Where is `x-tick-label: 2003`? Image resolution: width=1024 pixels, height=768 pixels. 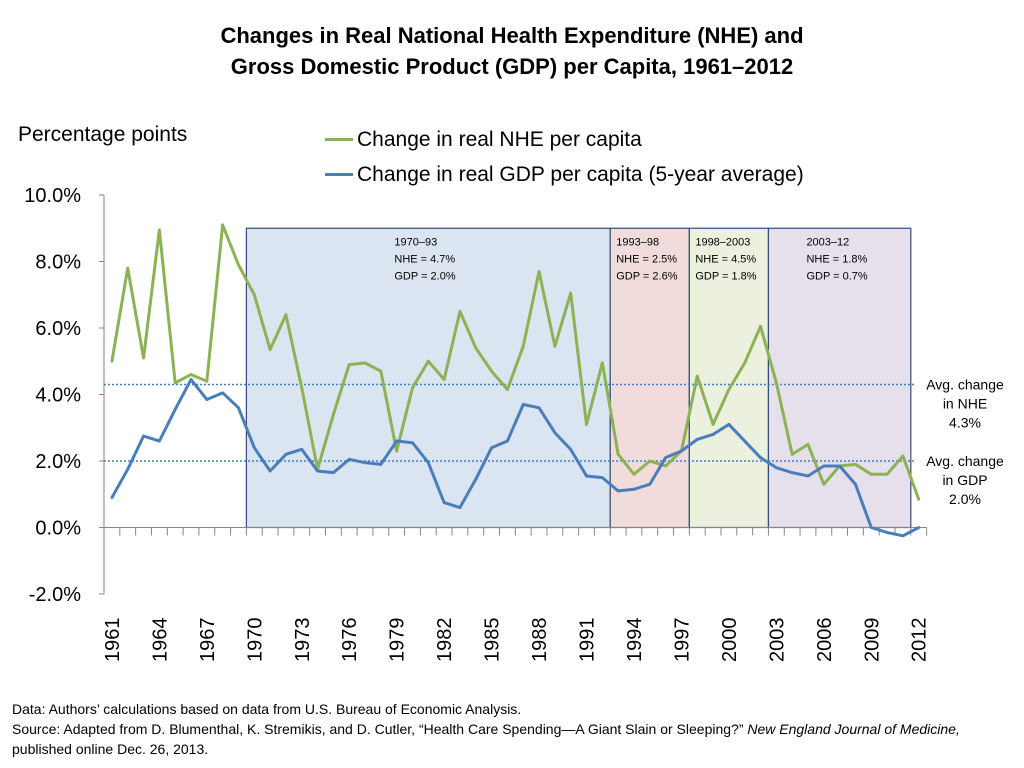 x-tick-label: 2003 is located at coordinates (777, 640).